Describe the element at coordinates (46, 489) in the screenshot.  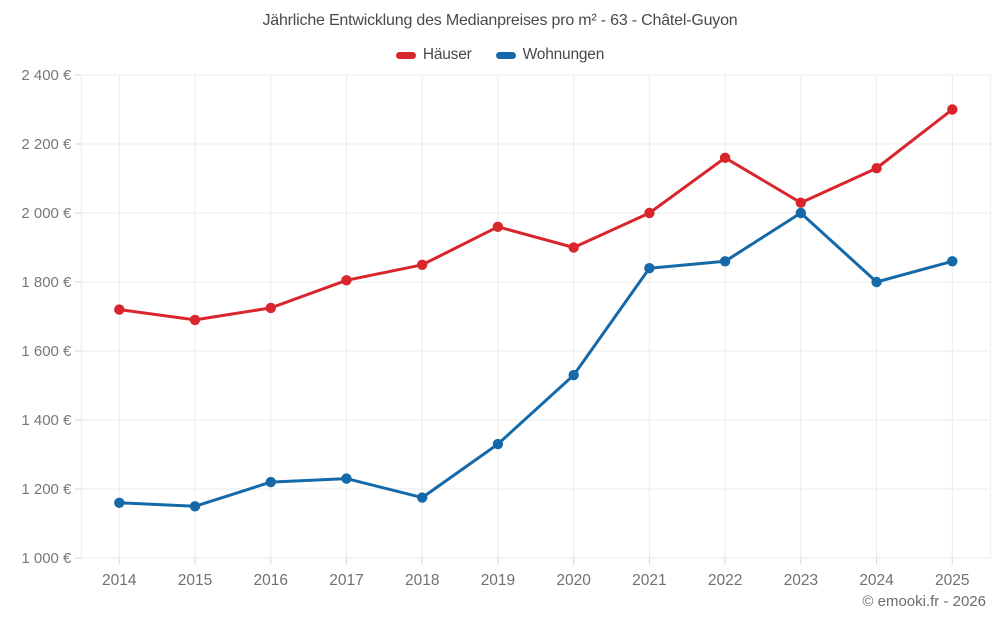
I see `y-axis-label: 1 200 €` at that location.